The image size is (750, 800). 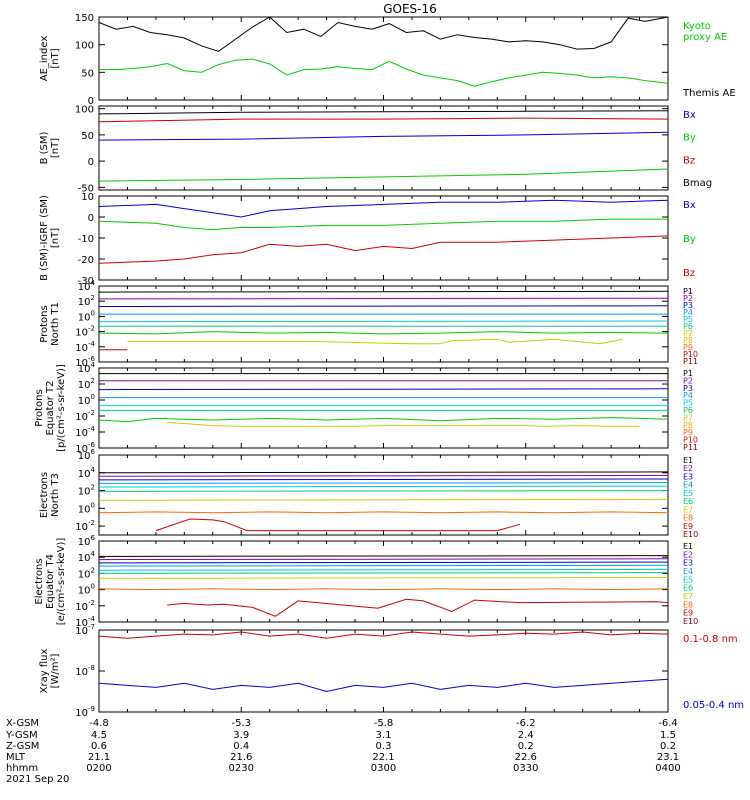 What do you see at coordinates (85, 416) in the screenshot?
I see `y-tick-label: 10-2` at bounding box center [85, 416].